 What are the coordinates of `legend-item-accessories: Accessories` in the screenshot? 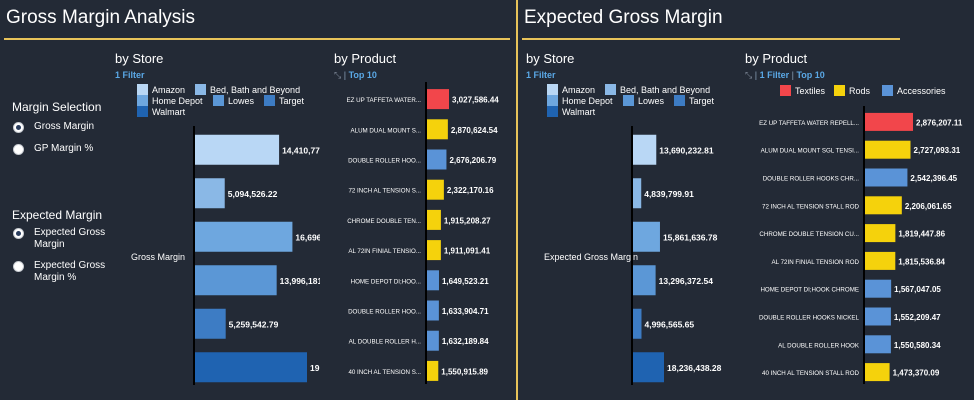 It's located at (914, 90).